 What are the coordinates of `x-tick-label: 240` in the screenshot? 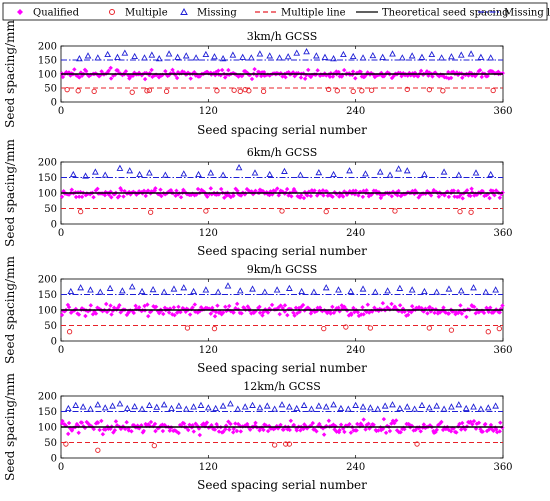 It's located at (355, 111).